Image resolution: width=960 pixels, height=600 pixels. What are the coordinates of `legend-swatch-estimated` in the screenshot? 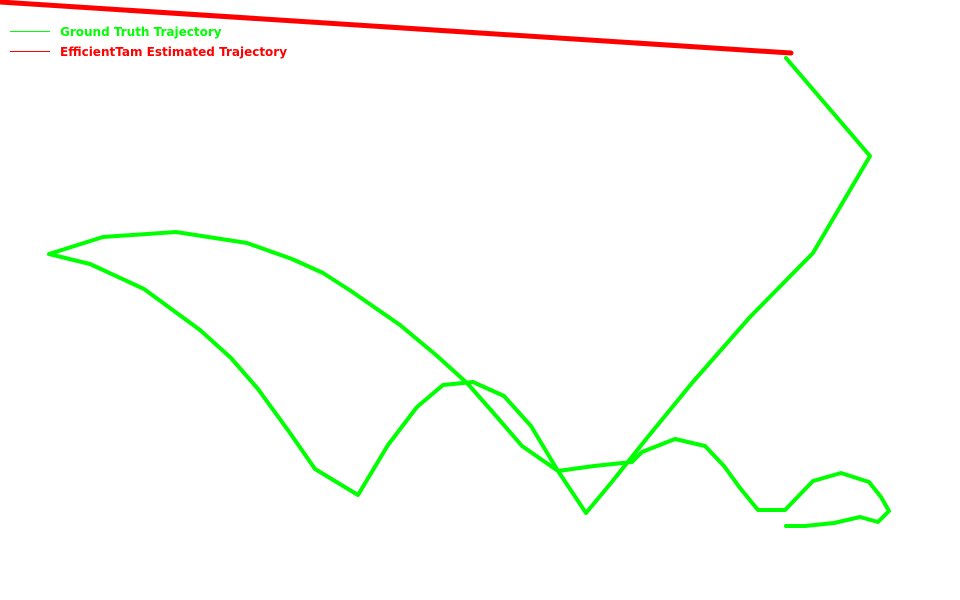 It's located at (30, 51).